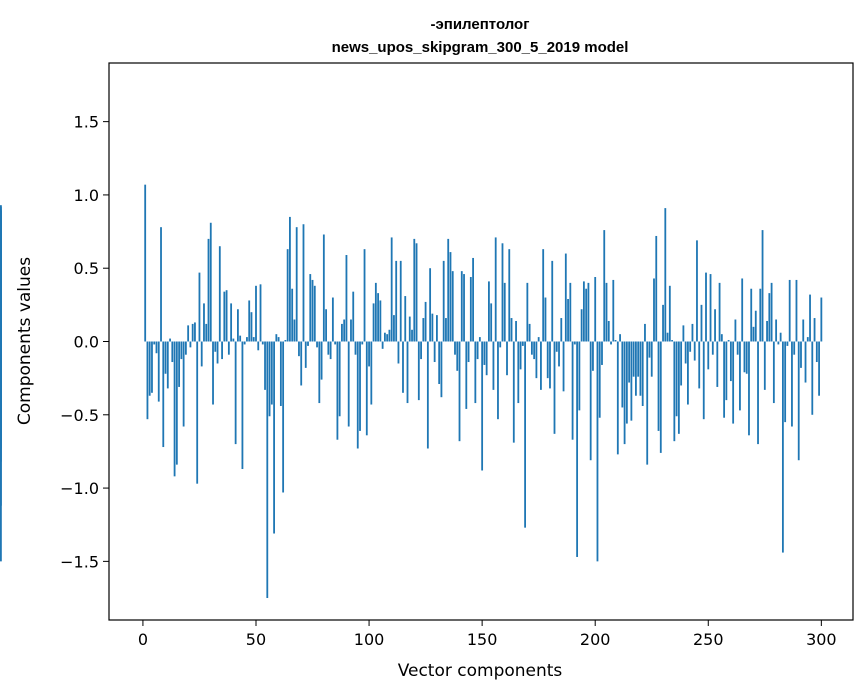 This screenshot has width=867, height=696. What do you see at coordinates (482, 639) in the screenshot?
I see `x-tick-label: 150` at bounding box center [482, 639].